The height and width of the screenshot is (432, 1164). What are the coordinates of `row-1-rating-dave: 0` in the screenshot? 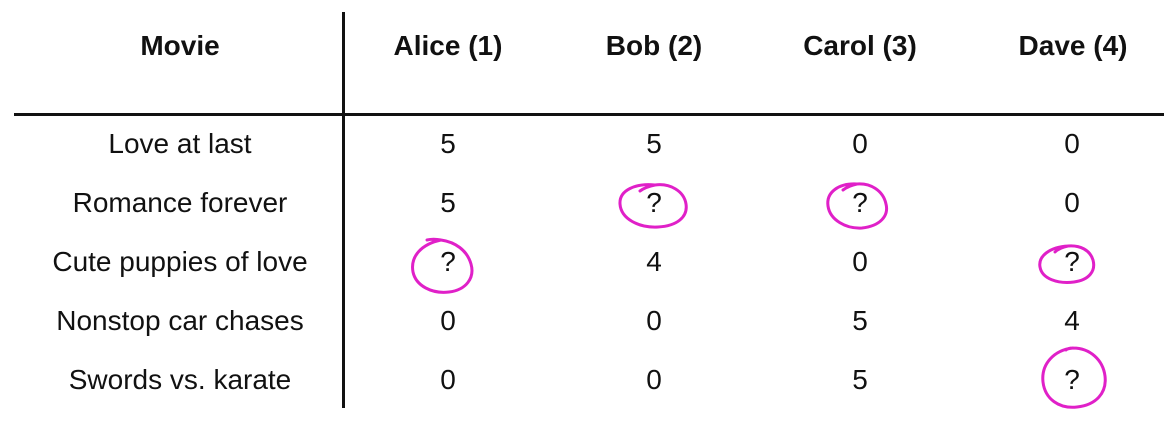 It's located at (1072, 143).